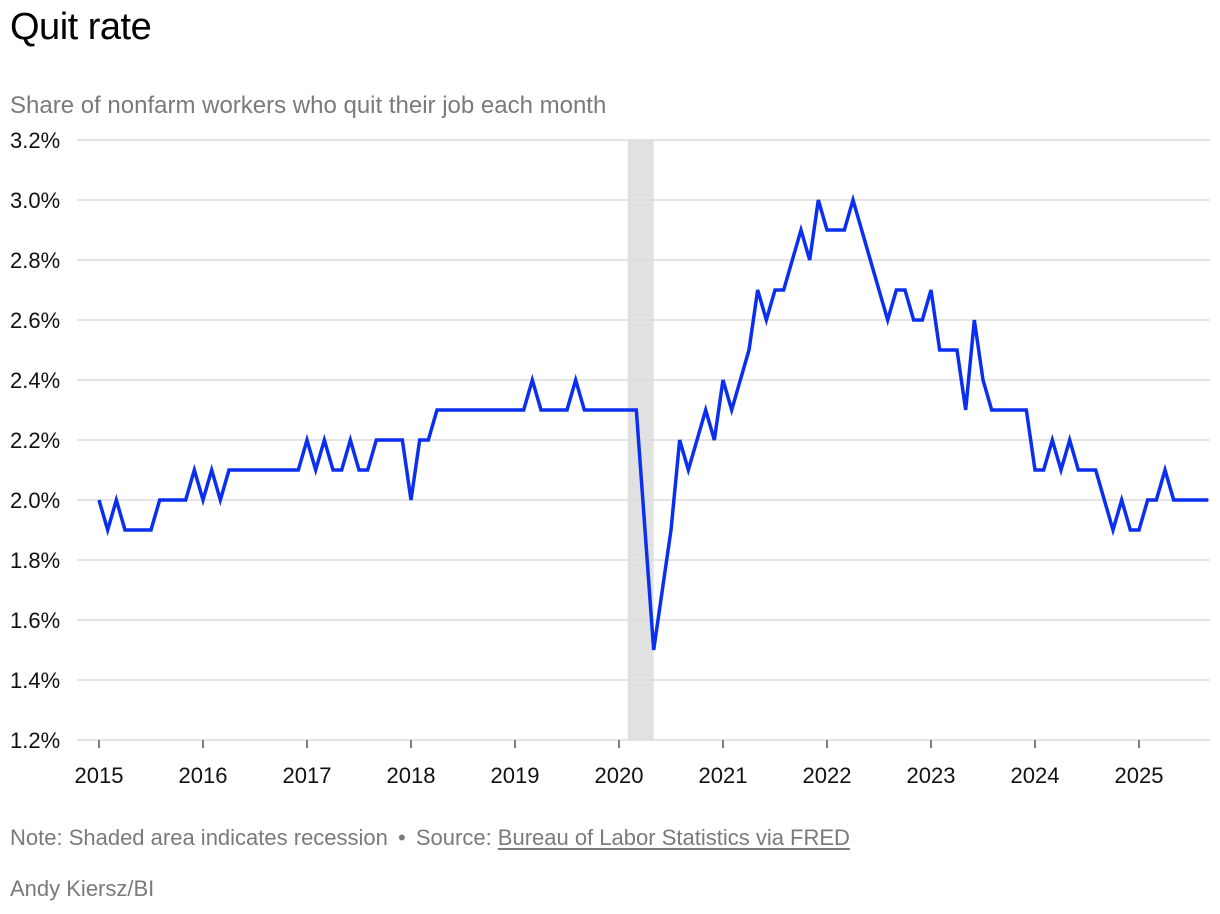 This screenshot has height=914, width=1220. What do you see at coordinates (1139, 775) in the screenshot?
I see `x-tick-label: 2025` at bounding box center [1139, 775].